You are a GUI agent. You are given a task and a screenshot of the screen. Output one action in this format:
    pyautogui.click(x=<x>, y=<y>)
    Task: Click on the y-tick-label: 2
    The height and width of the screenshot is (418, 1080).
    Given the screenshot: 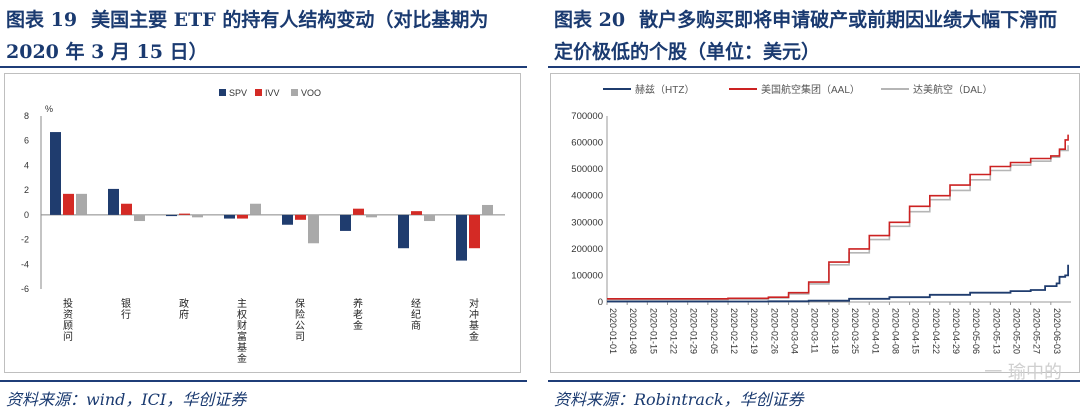 What is the action you would take?
    pyautogui.click(x=26, y=190)
    